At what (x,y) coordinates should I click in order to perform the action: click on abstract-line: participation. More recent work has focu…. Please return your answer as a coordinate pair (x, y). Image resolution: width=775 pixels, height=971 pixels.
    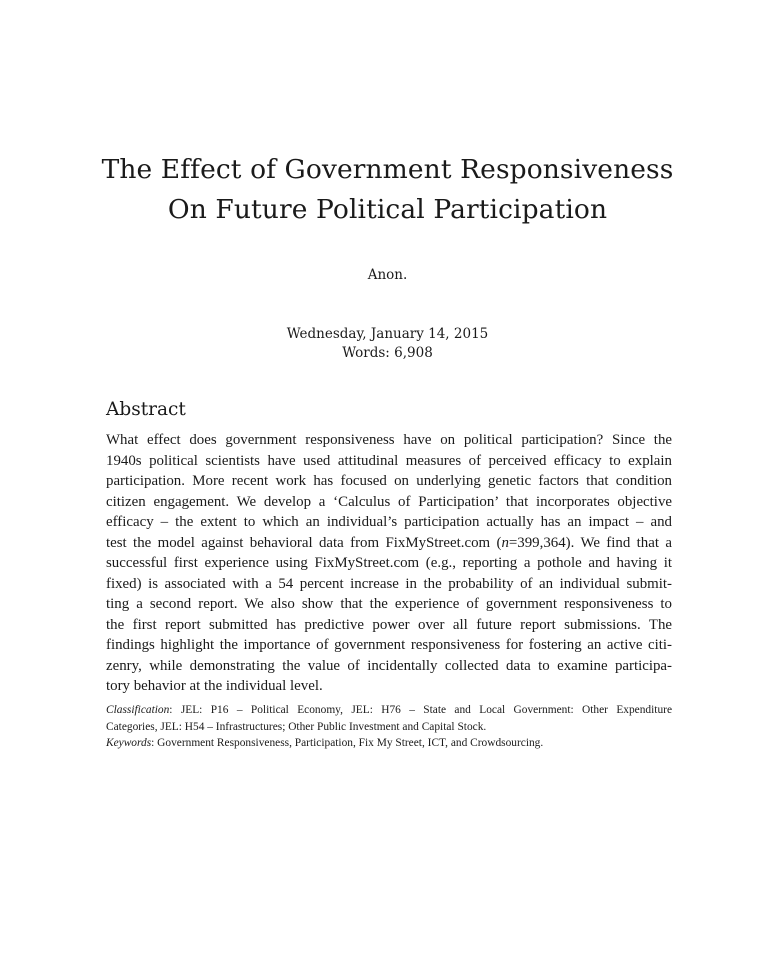
    Looking at the image, I should click on (389, 481).